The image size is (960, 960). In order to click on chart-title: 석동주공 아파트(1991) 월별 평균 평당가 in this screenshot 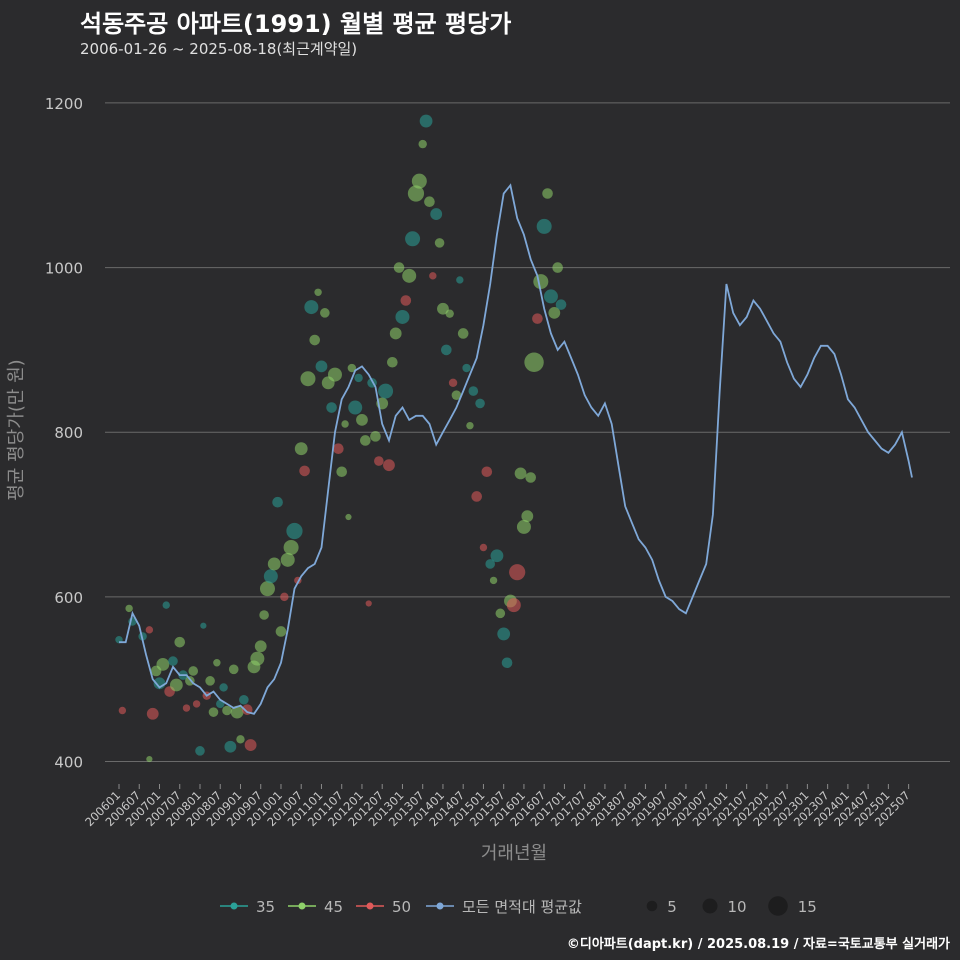, I will do `click(296, 24)`.